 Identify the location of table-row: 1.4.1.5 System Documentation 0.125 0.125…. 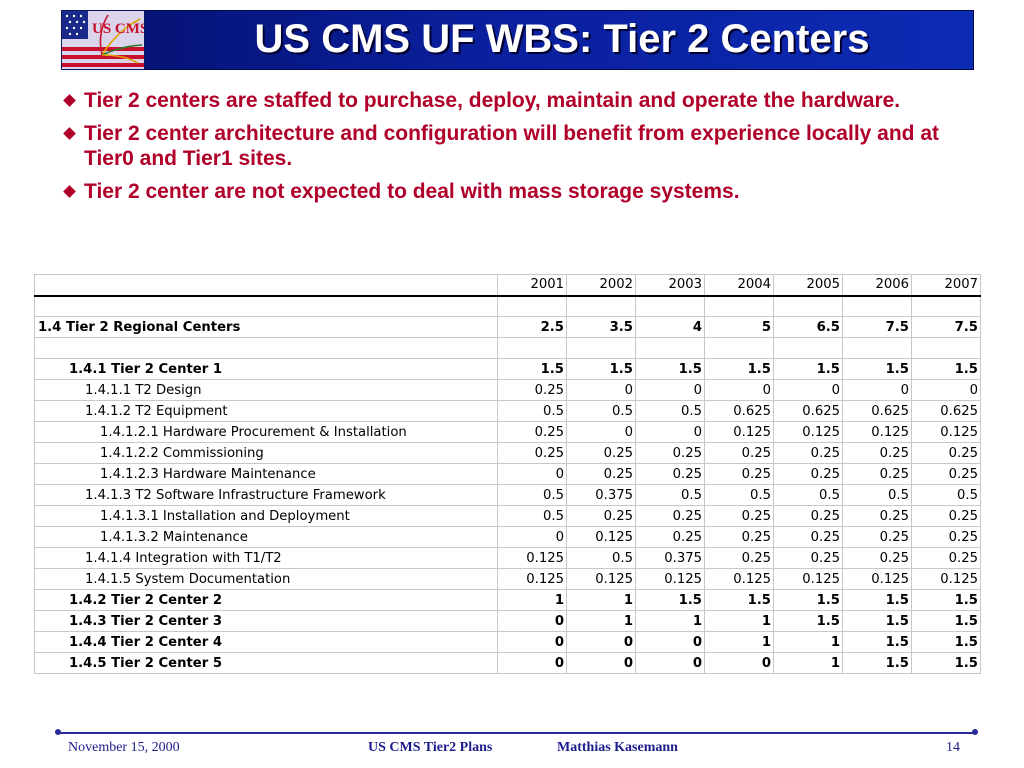
(507, 579).